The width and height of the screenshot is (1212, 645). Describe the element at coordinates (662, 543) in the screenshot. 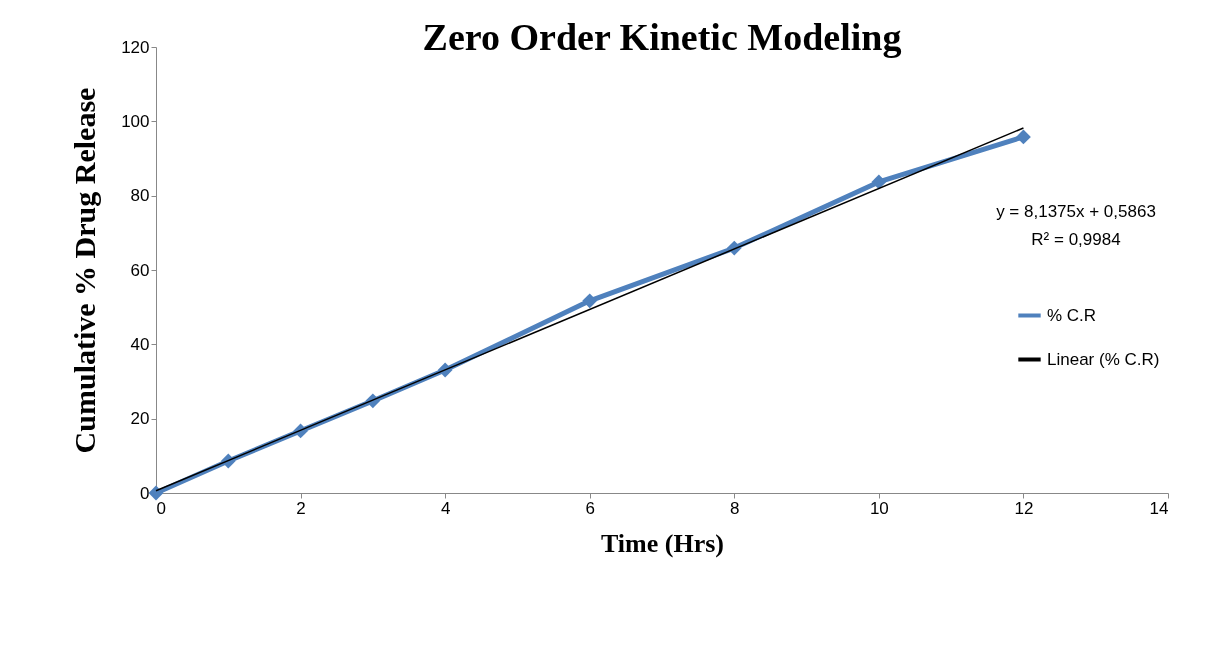

I see `x-axis-title: Time (Hrs)` at that location.